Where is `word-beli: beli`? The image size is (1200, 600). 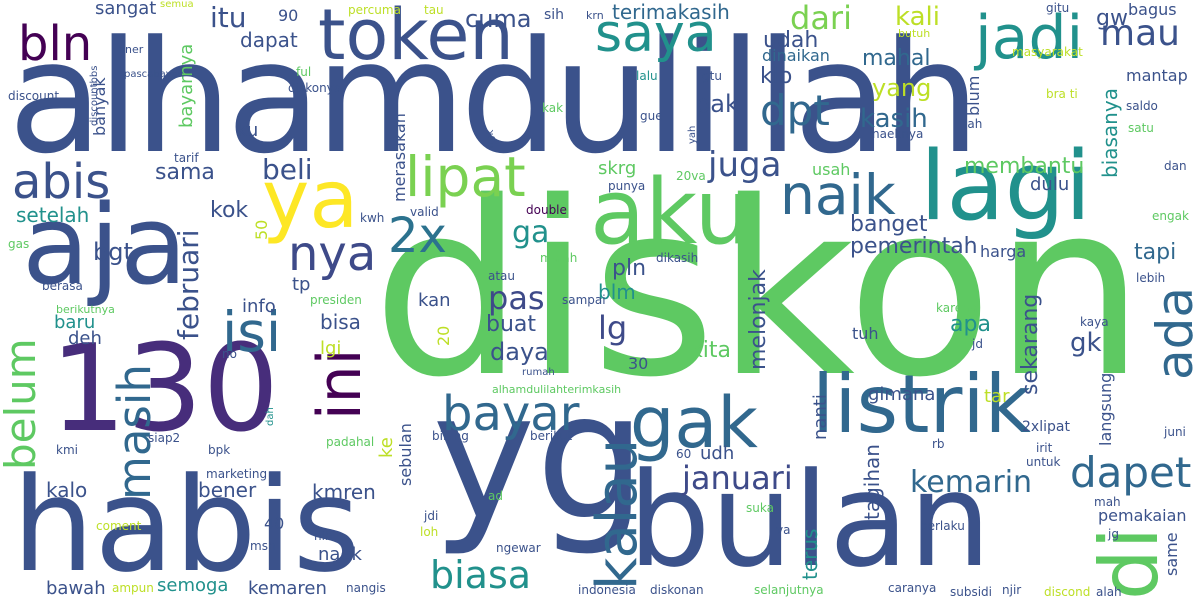
word-beli: beli is located at coordinates (287, 169).